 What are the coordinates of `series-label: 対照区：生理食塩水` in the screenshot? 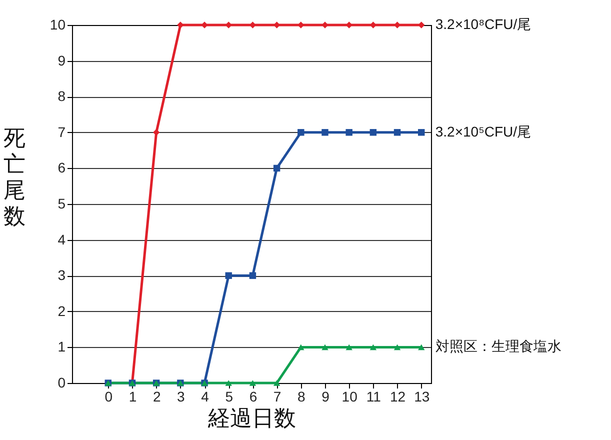 It's located at (498, 346).